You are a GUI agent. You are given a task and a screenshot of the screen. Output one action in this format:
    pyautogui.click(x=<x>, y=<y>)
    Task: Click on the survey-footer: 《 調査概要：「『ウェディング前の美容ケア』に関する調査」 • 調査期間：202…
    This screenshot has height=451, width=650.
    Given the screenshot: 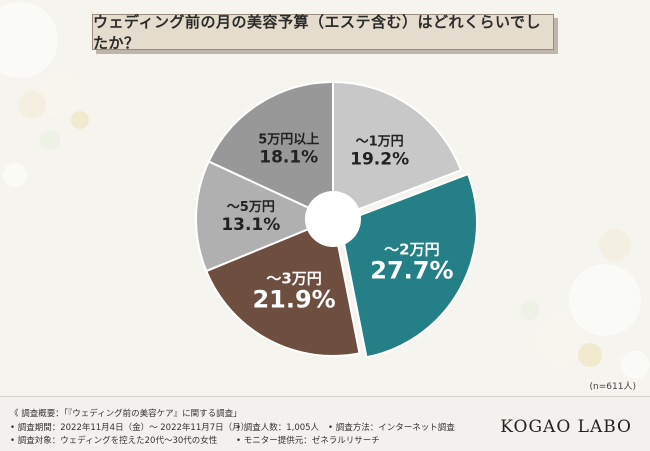 What is the action you would take?
    pyautogui.click(x=325, y=423)
    